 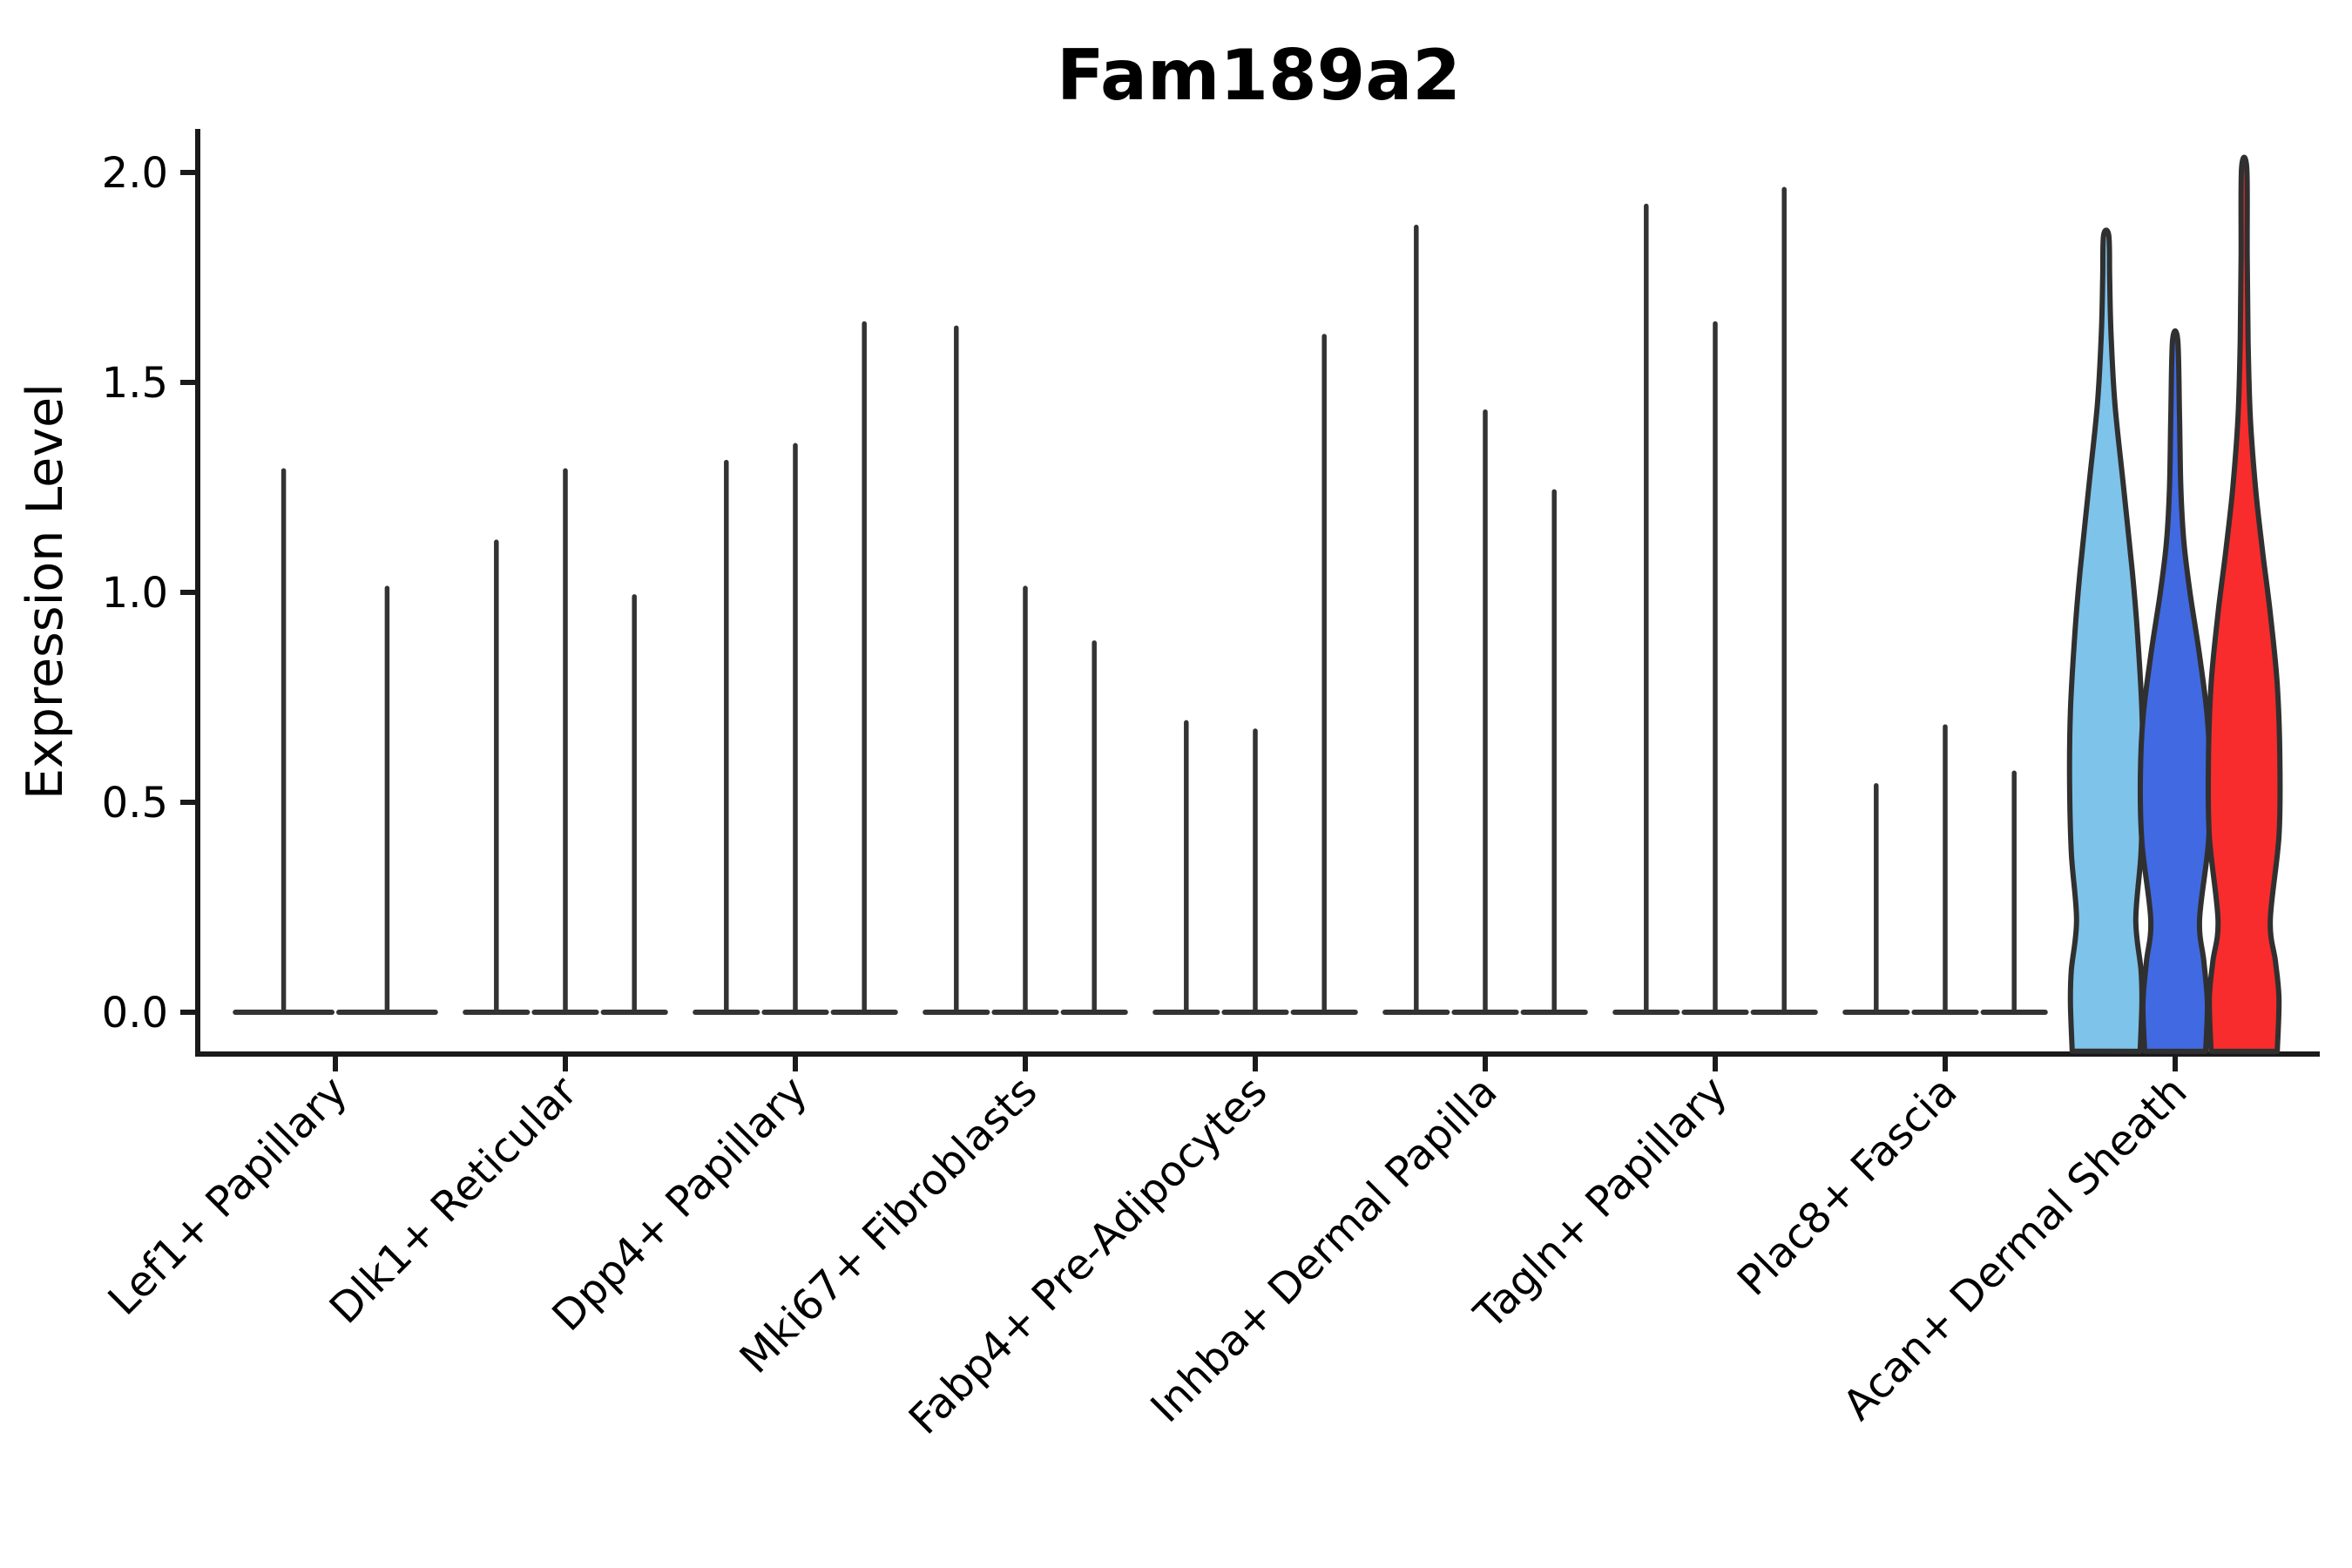 I want to click on y-tick-label: 1.0, so click(x=135, y=593).